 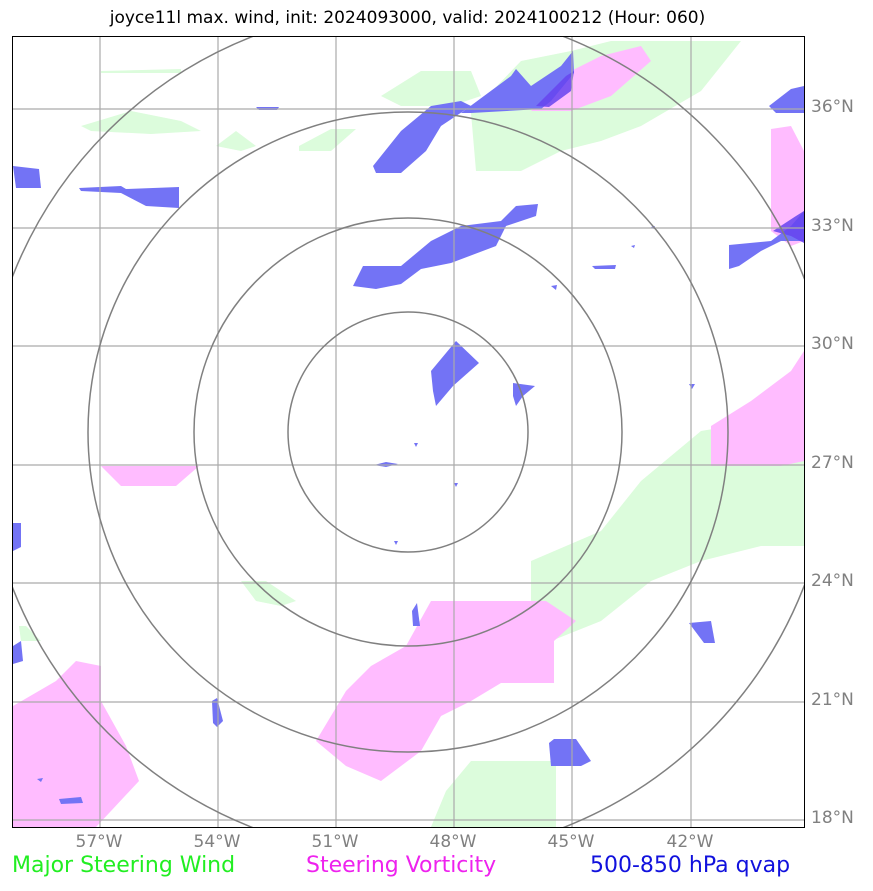 I want to click on lon-label-48w: 48°W, so click(x=453, y=842).